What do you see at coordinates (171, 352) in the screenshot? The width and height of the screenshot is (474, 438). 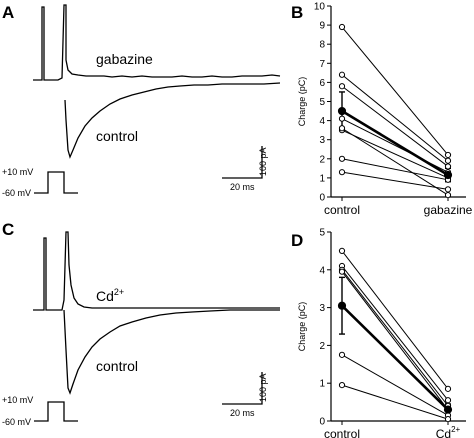 I see `control-trace-c` at bounding box center [171, 352].